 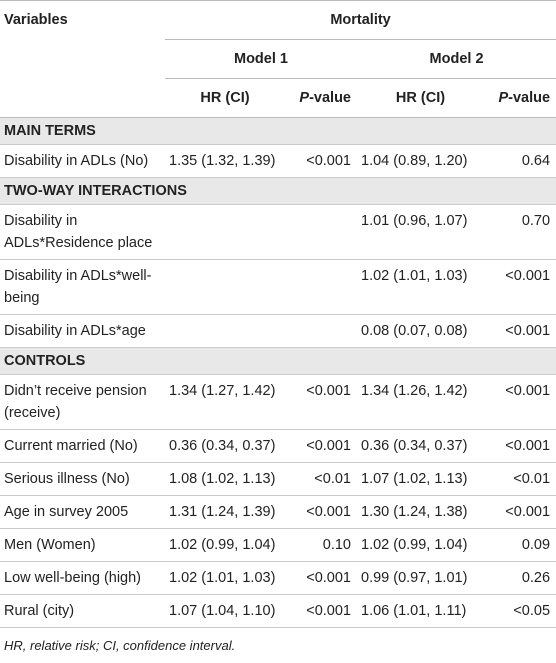 I want to click on section-row: CONTROLS, so click(x=278, y=361).